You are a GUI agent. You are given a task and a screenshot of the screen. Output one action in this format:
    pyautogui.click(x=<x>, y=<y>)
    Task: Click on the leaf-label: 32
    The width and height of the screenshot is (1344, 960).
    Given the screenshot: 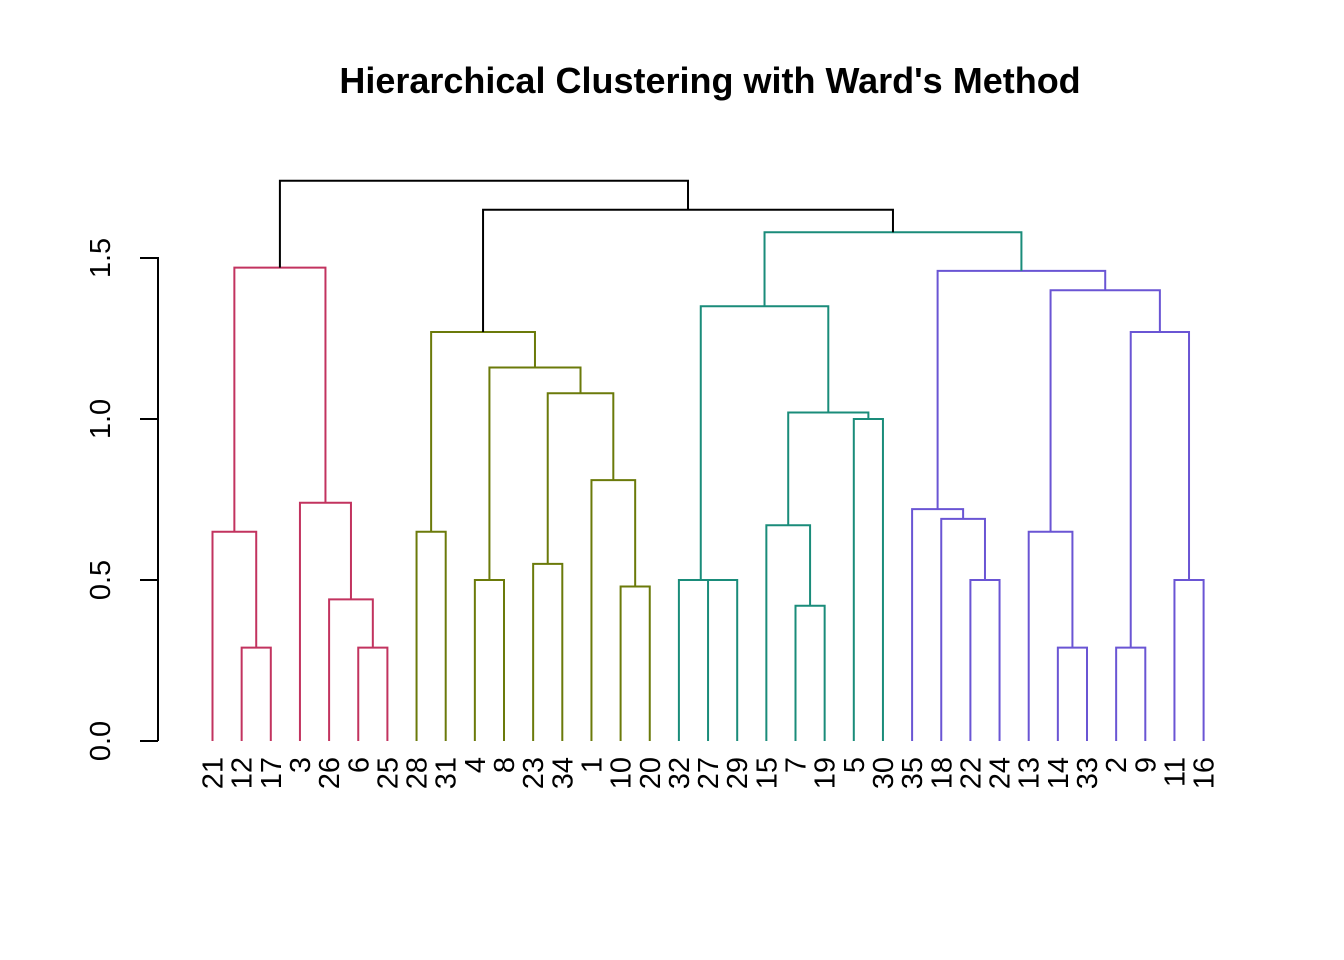 What is the action you would take?
    pyautogui.click(x=680, y=773)
    